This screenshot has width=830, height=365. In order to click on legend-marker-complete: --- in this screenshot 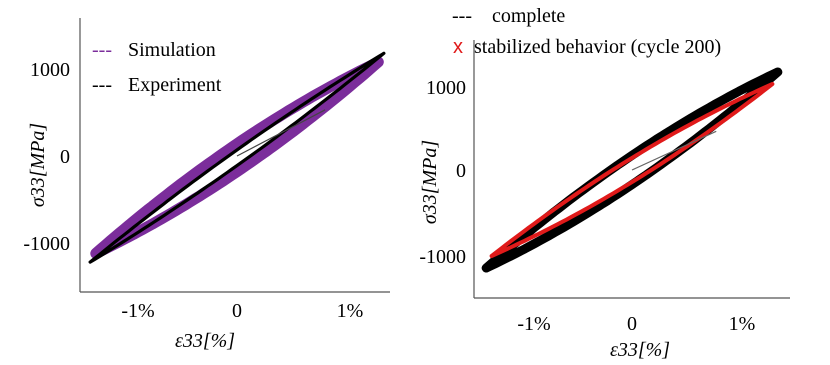, I will do `click(462, 16)`.